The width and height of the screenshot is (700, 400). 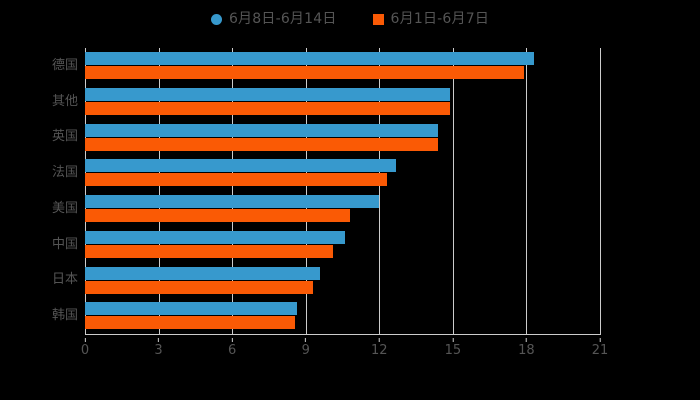 What do you see at coordinates (343, 334) in the screenshot?
I see `x-axis-line` at bounding box center [343, 334].